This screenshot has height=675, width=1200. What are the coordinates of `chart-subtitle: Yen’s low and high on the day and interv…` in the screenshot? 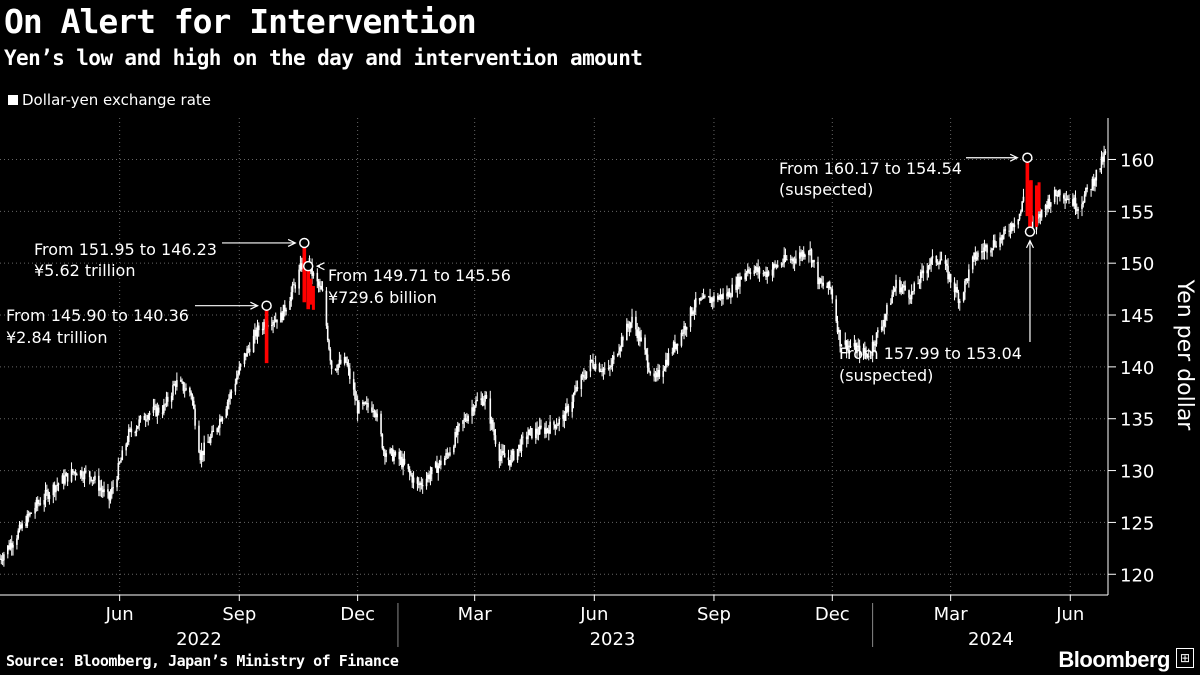 It's located at (323, 58).